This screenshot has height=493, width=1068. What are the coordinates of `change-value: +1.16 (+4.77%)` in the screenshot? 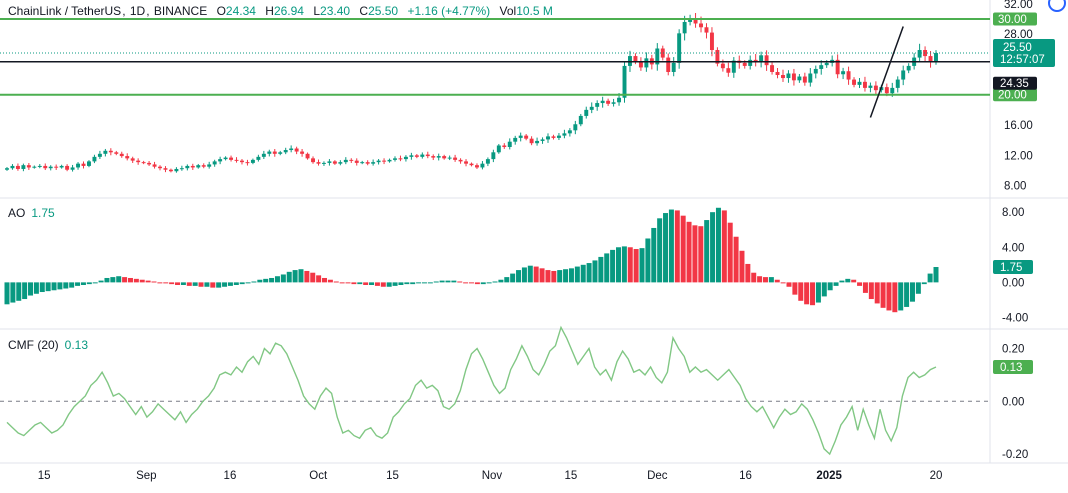 It's located at (449, 11).